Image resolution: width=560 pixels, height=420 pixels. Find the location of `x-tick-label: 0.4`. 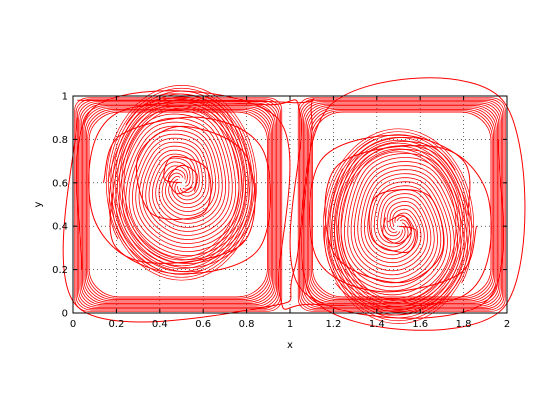

x-tick-label: 0.4 is located at coordinates (160, 324).